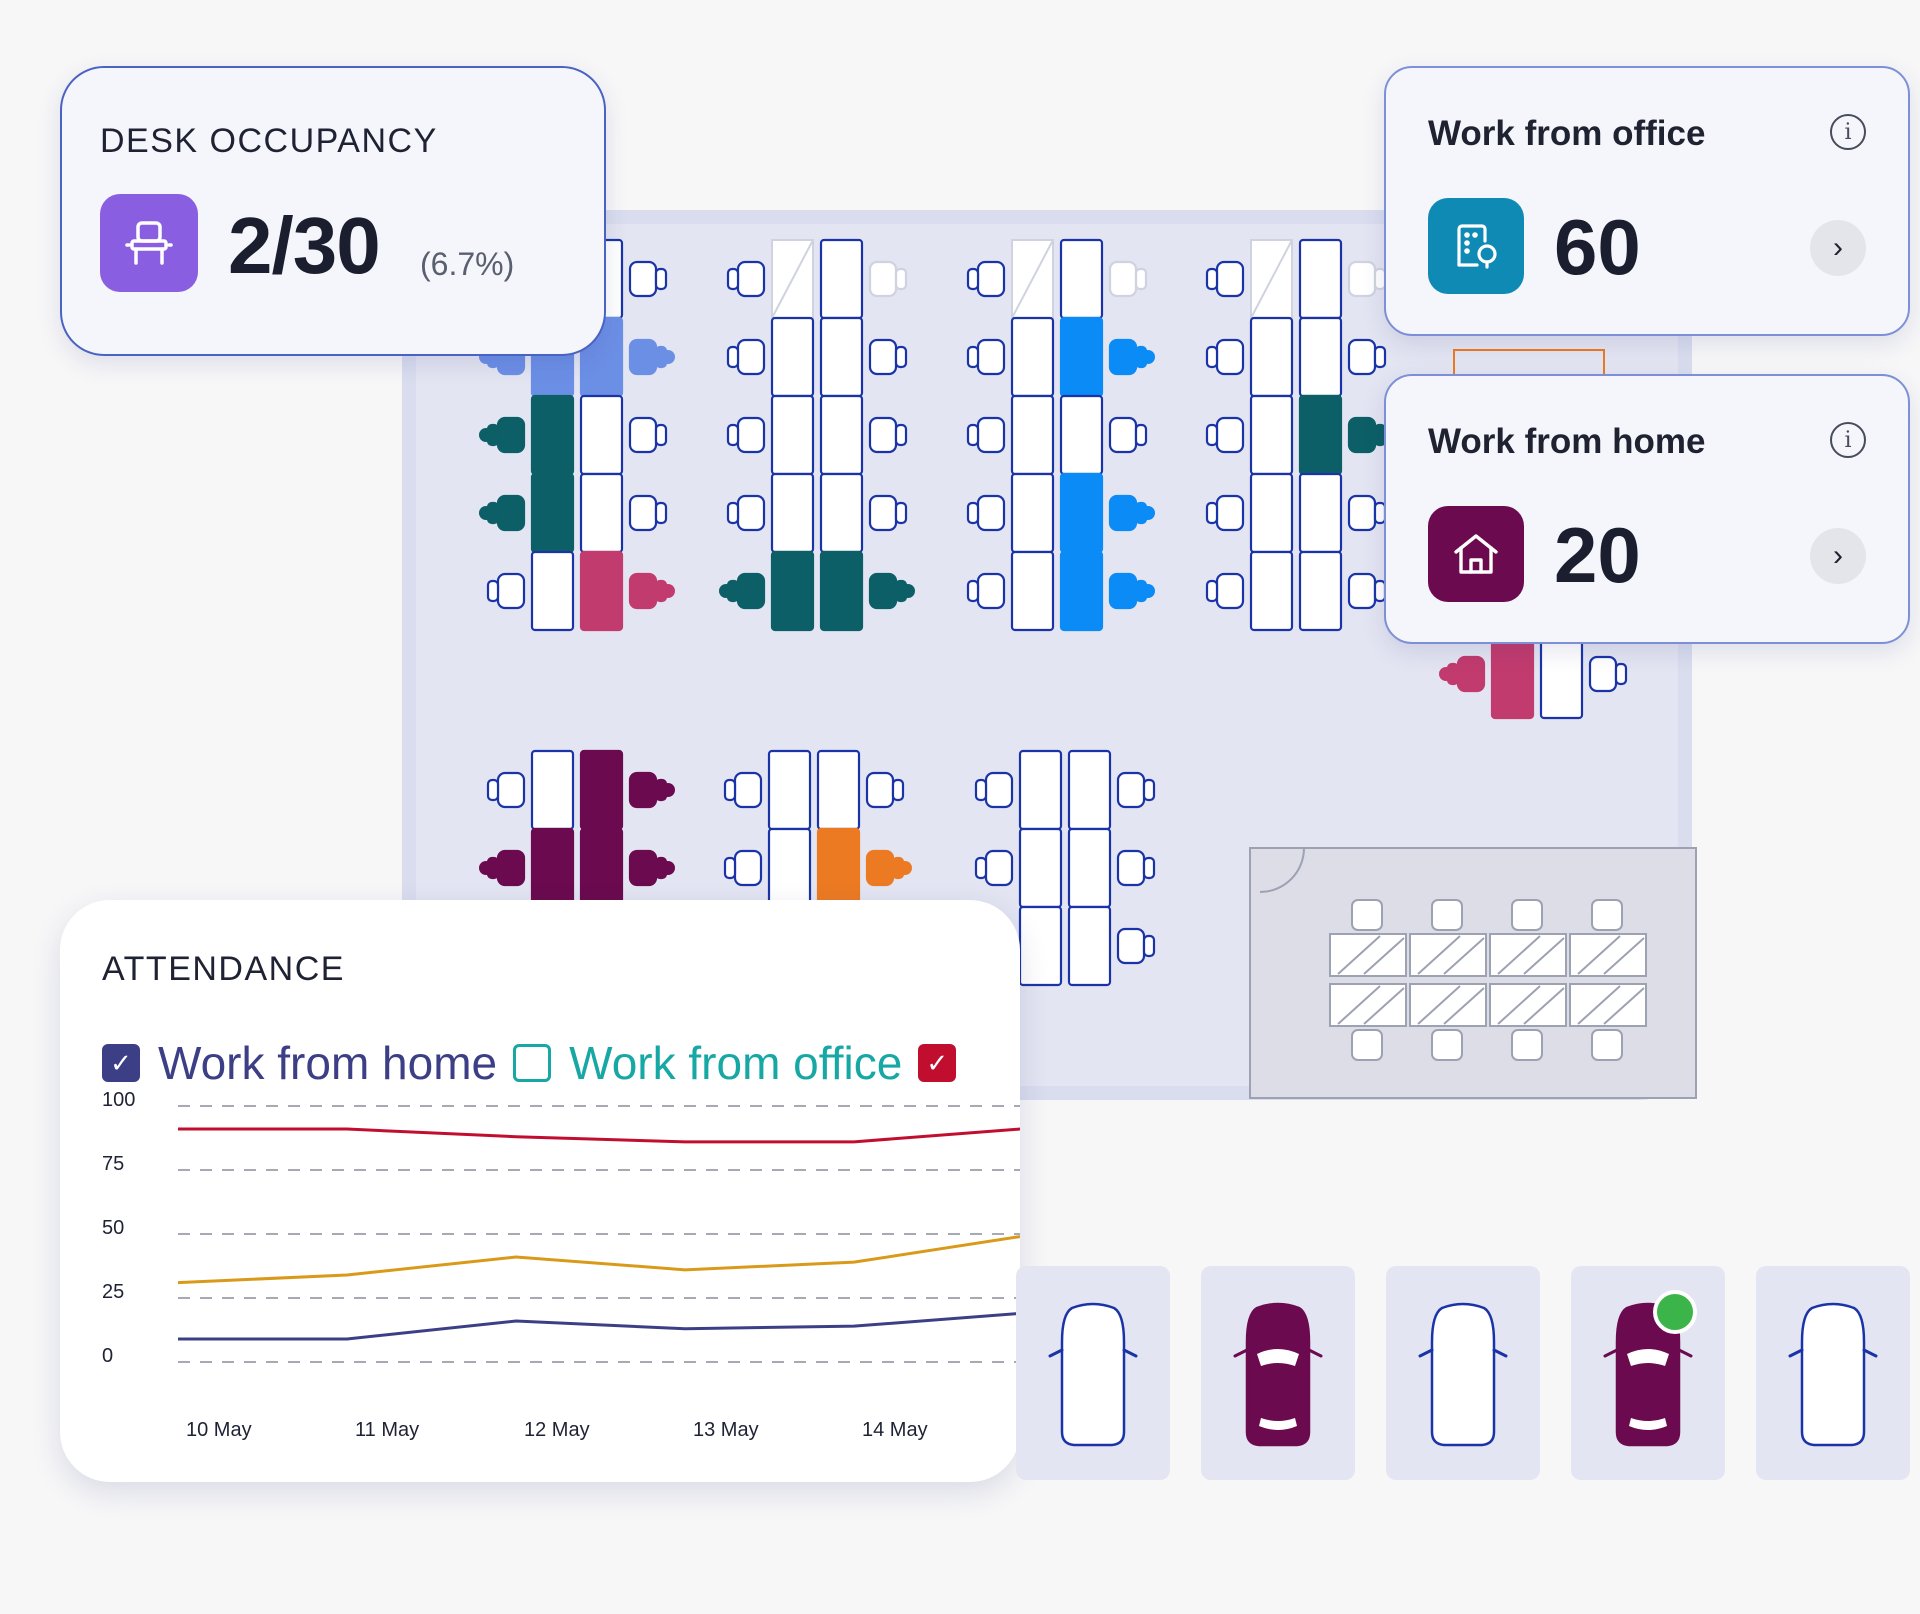 This screenshot has width=1920, height=1614. What do you see at coordinates (1647, 509) in the screenshot?
I see `work-from-home-card: Work from home i 20 ›` at bounding box center [1647, 509].